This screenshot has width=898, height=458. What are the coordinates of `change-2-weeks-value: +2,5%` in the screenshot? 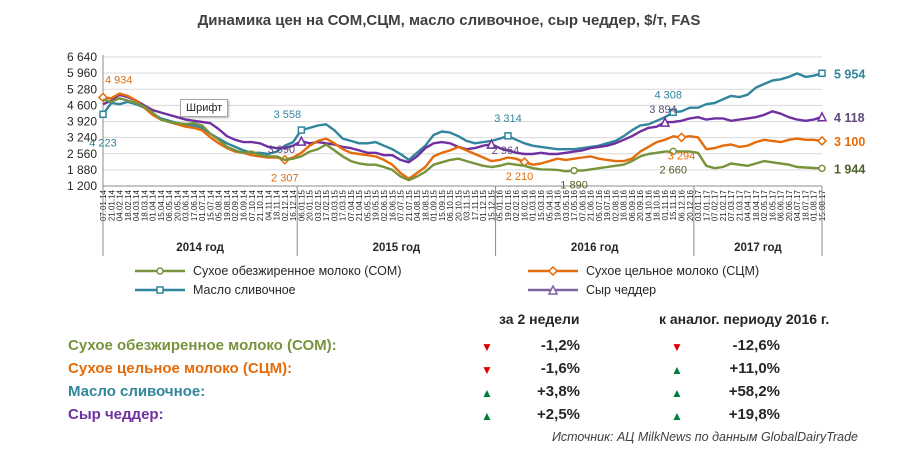 It's located at (558, 414).